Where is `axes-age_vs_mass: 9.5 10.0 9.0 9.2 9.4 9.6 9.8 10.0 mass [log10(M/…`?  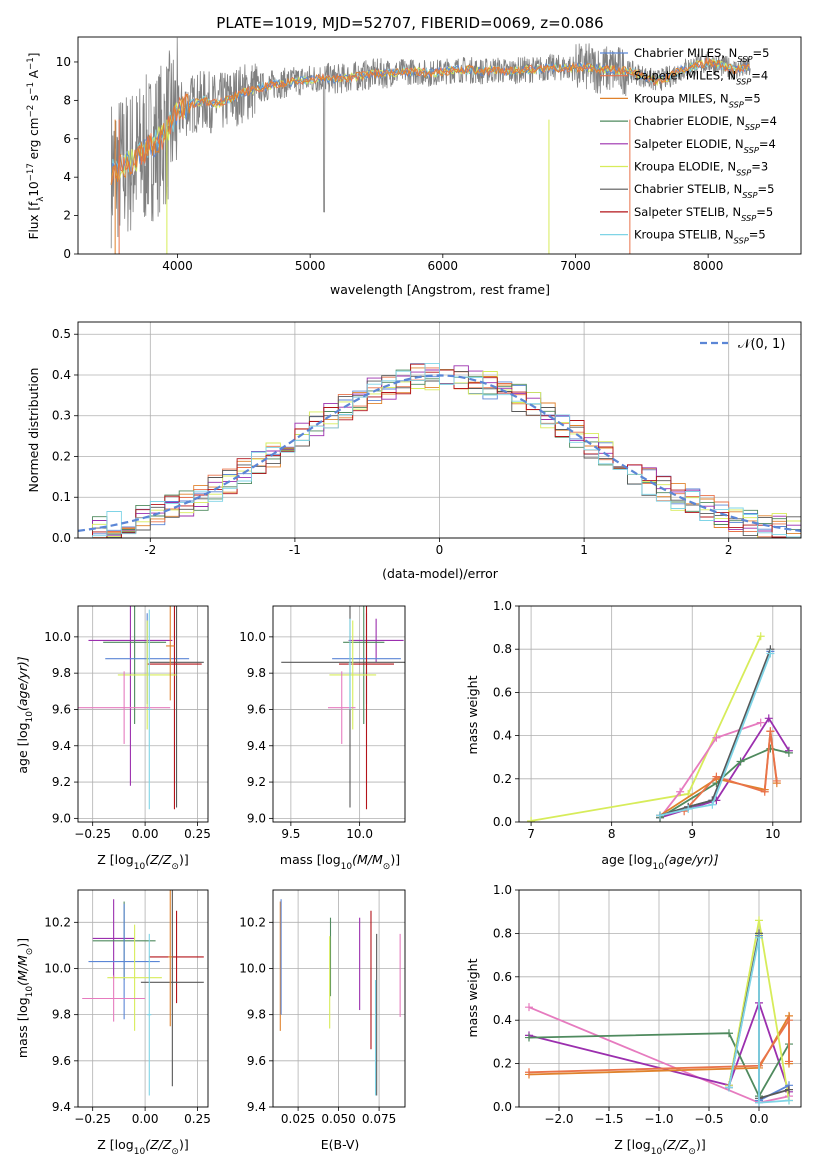 axes-age_vs_mass: 9.5 10.0 9.0 9.2 9.4 9.6 9.8 10.0 mass [log10(M/… is located at coordinates (322, 738).